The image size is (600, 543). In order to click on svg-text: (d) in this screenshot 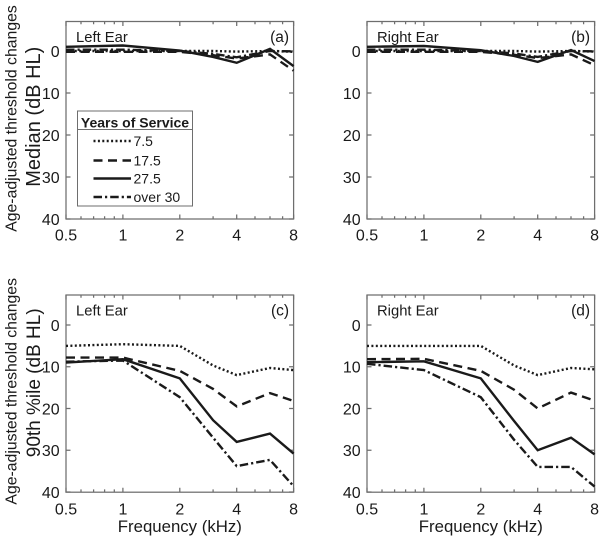, I will do `click(580, 311)`.